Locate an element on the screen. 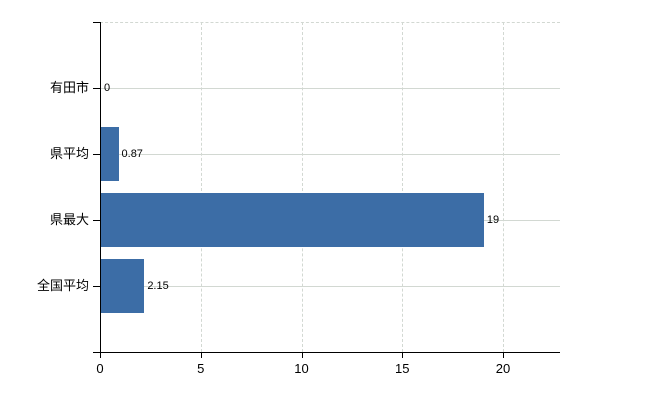 This screenshot has width=650, height=400. x-tick-label: 5 is located at coordinates (201, 368).